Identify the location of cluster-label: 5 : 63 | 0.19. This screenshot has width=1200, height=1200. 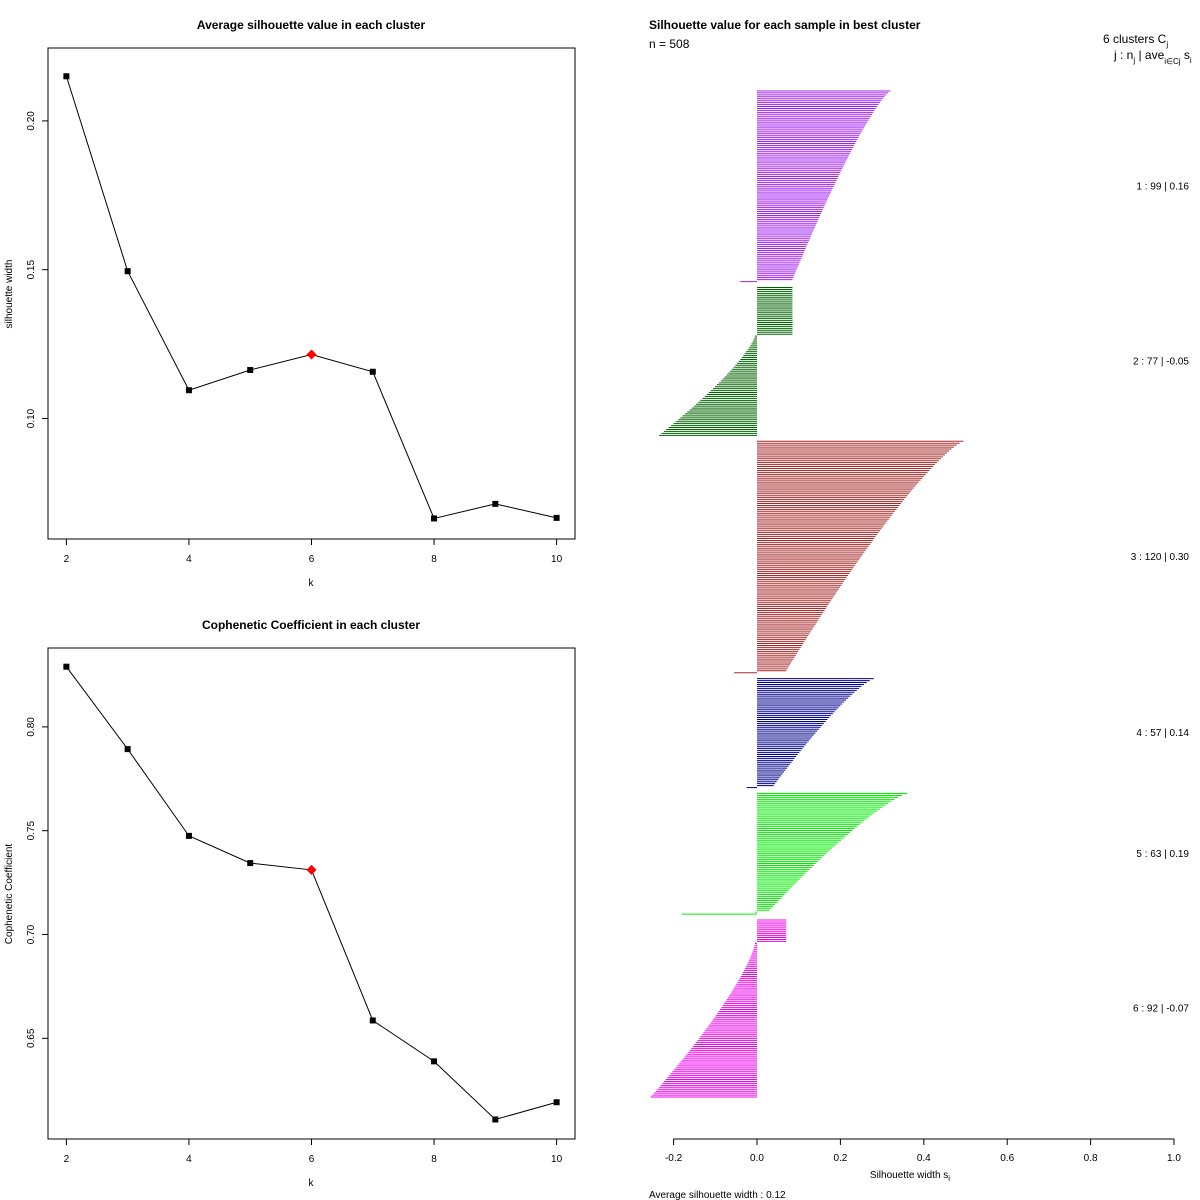
(1162, 854).